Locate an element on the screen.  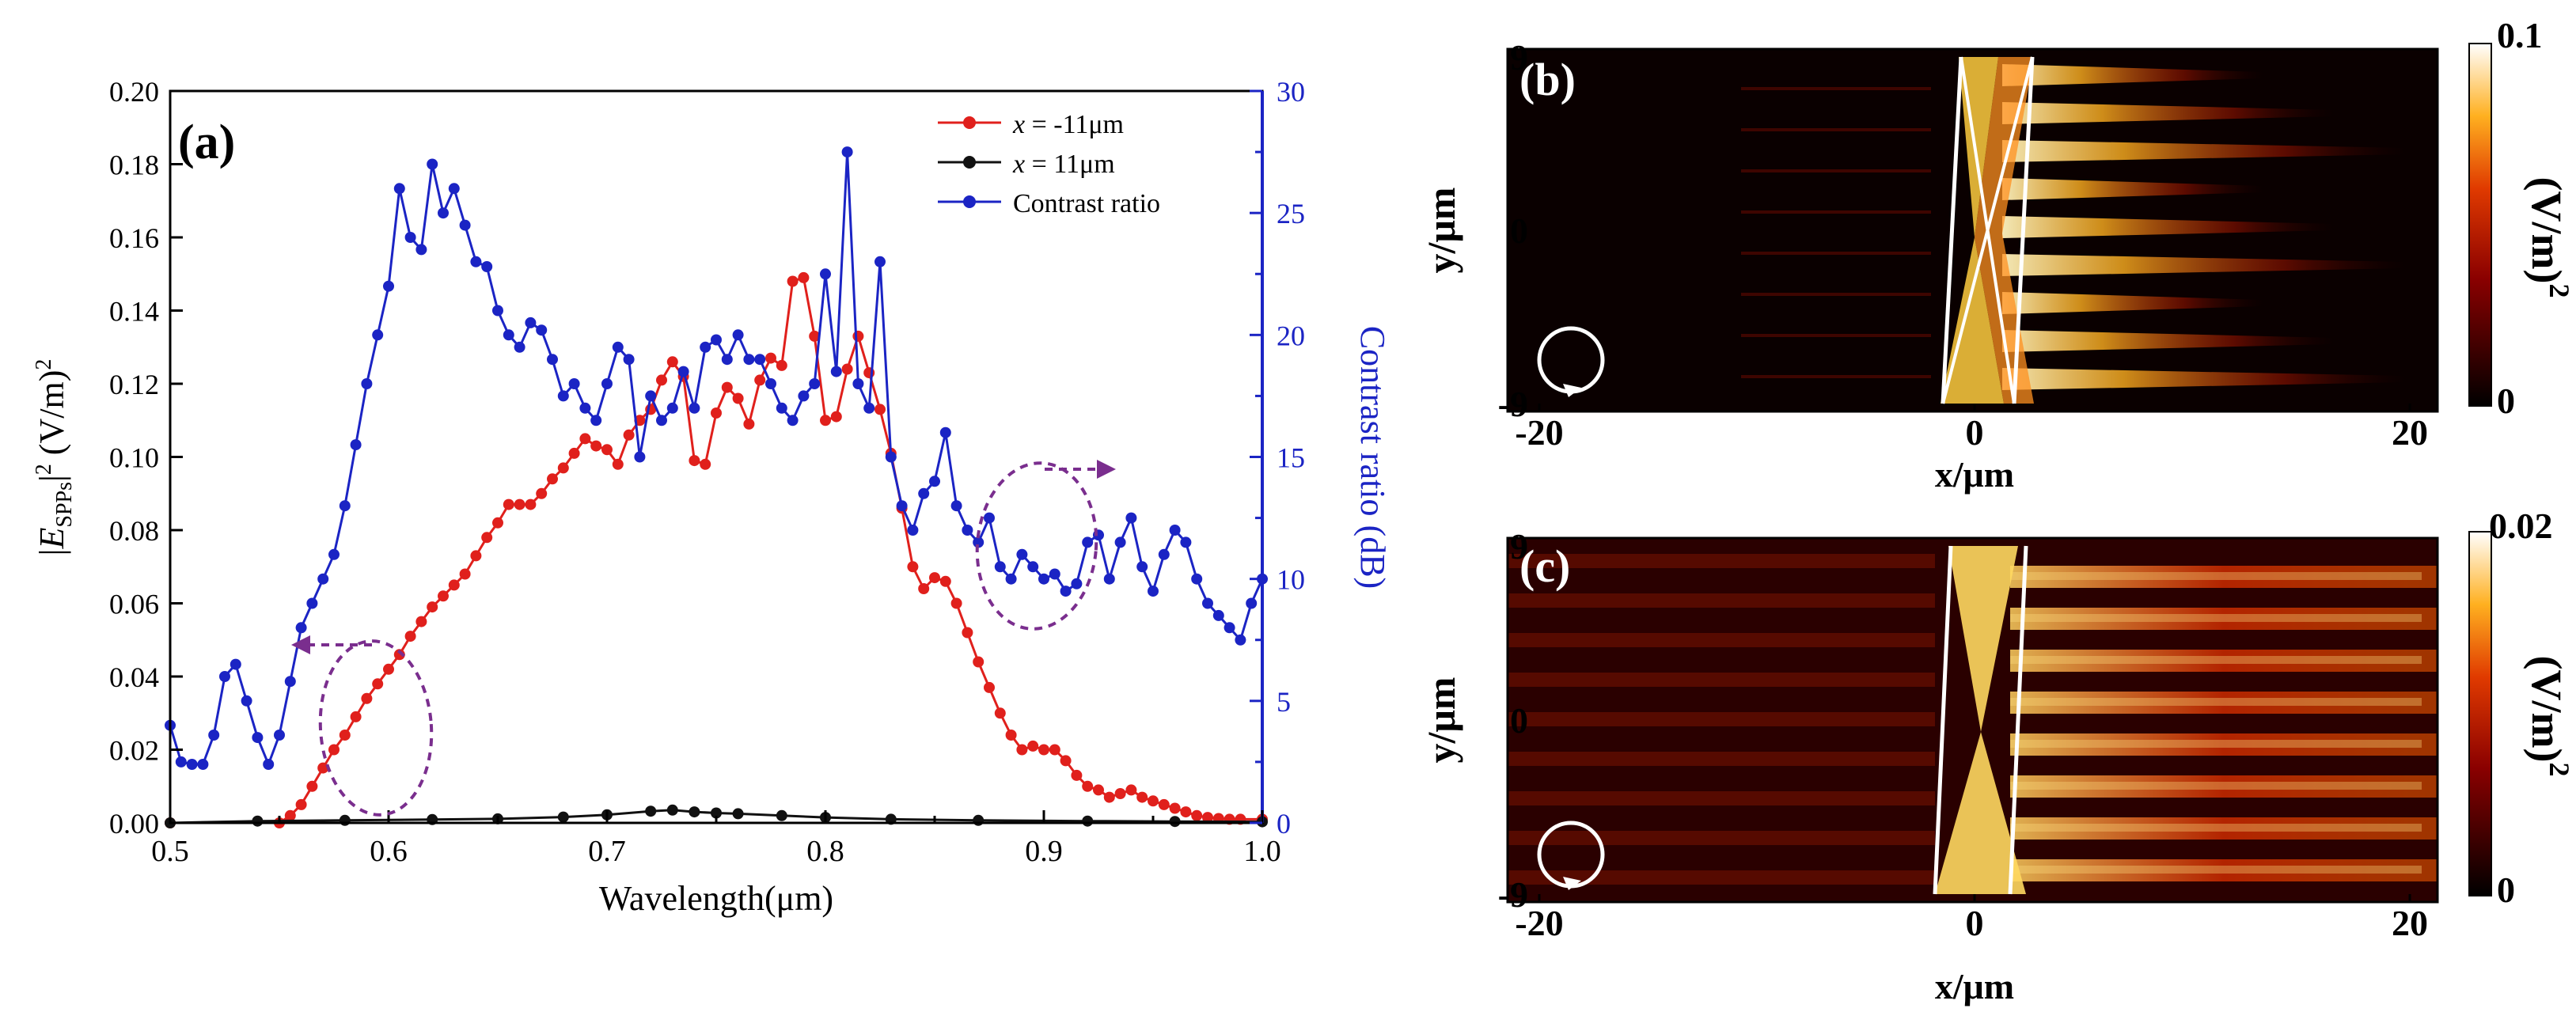
panel-c-beam is located at coordinates (2224, 661).